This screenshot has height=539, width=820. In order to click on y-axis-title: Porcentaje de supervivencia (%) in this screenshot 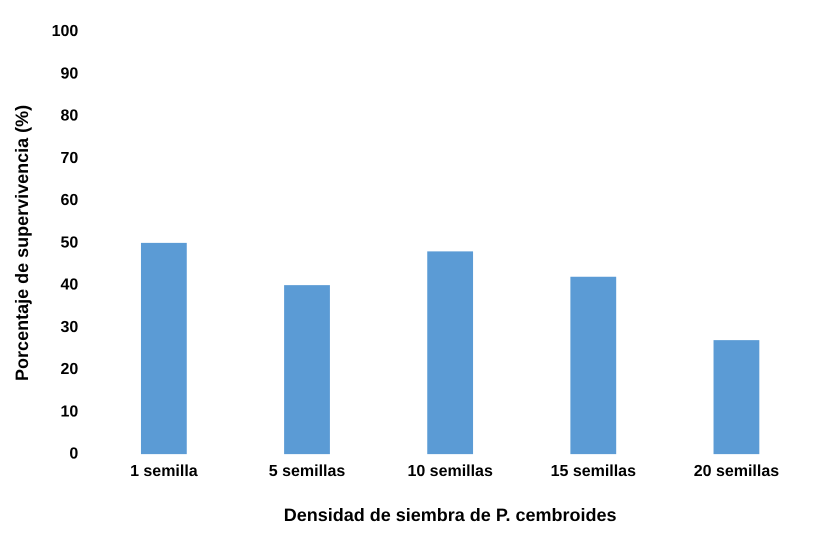, I will do `click(22, 242)`.